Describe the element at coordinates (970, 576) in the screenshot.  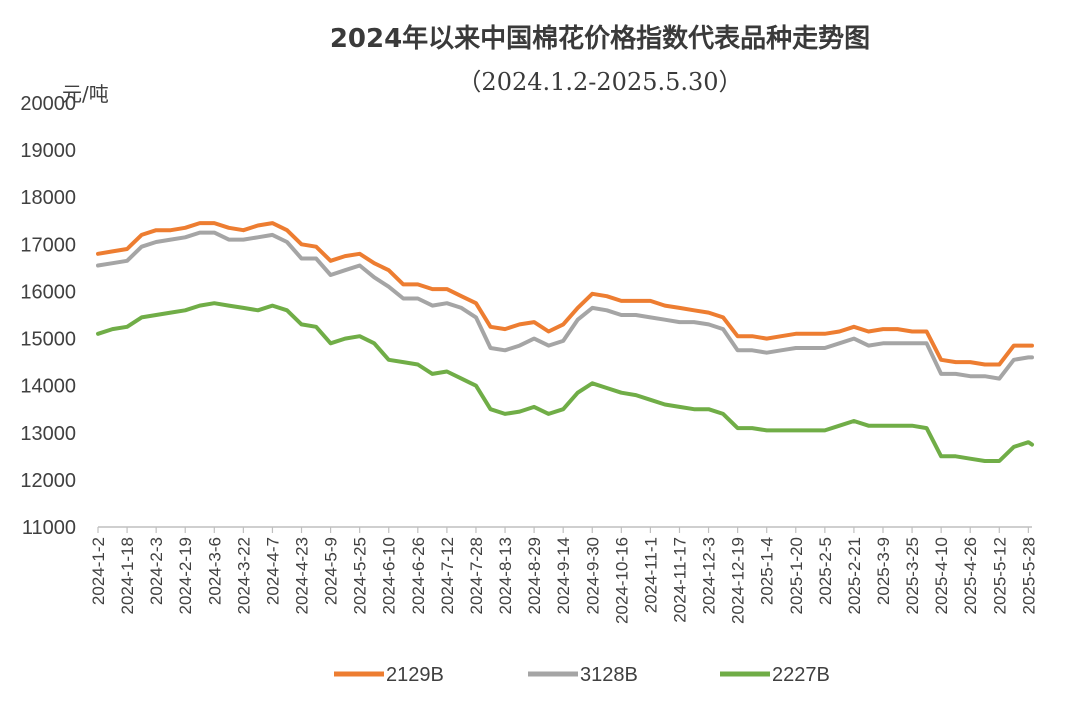
I see `x-tick-label: 2025-4-26` at that location.